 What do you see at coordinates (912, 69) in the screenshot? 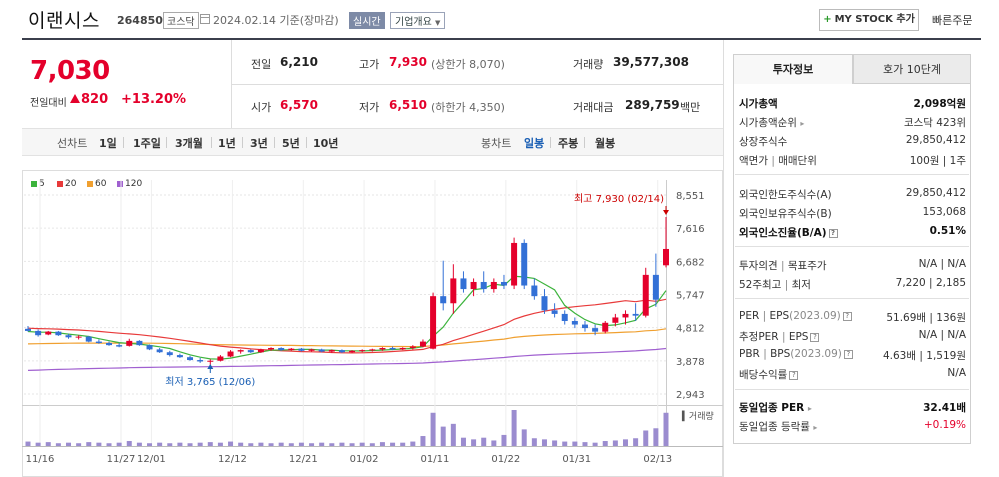
I see `tab-orderbook: 호가 10단계` at bounding box center [912, 69].